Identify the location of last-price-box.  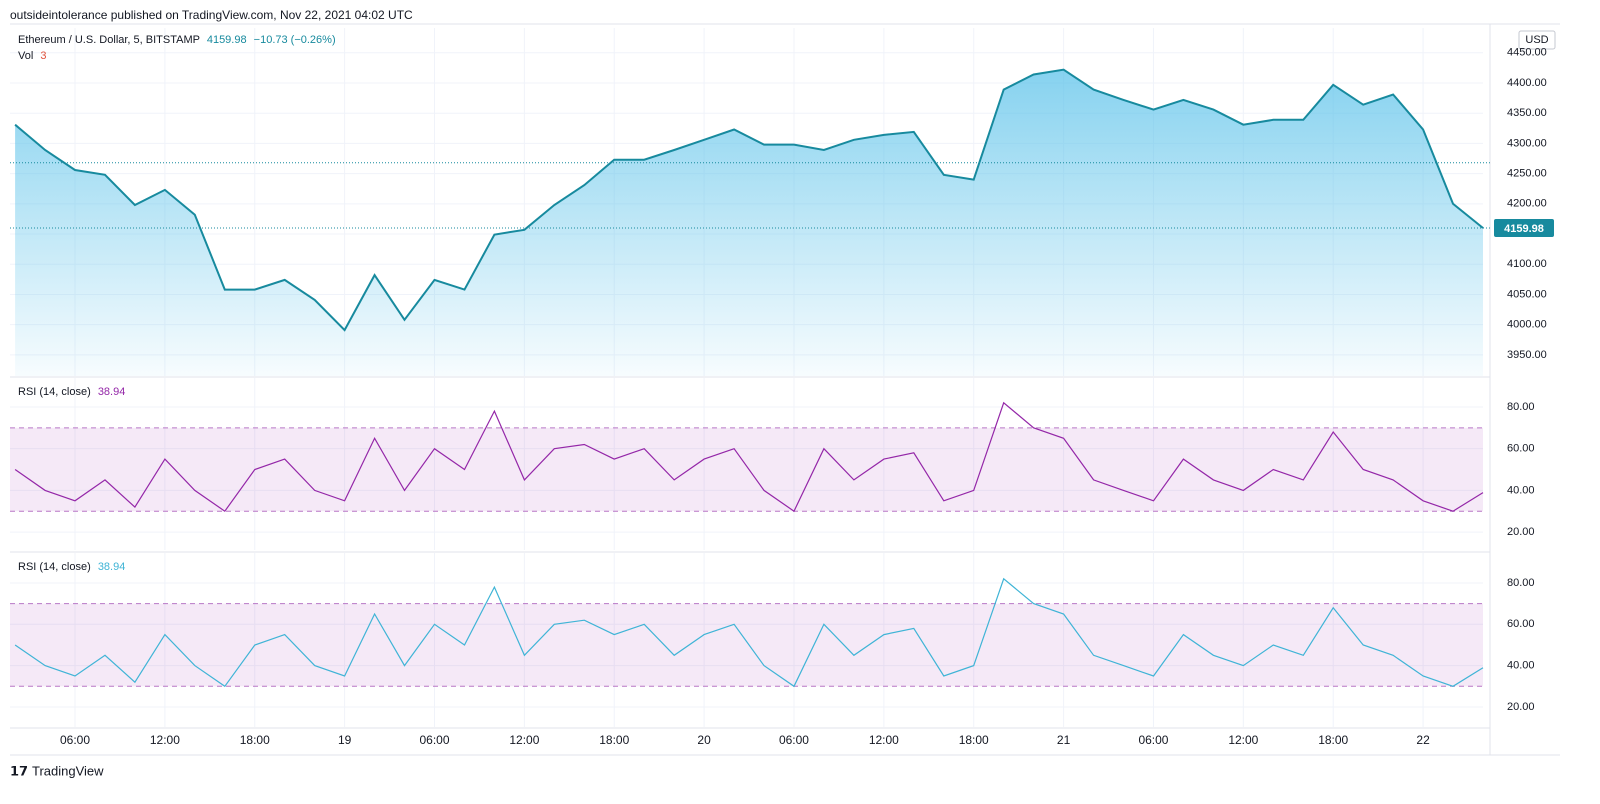
(1524, 227).